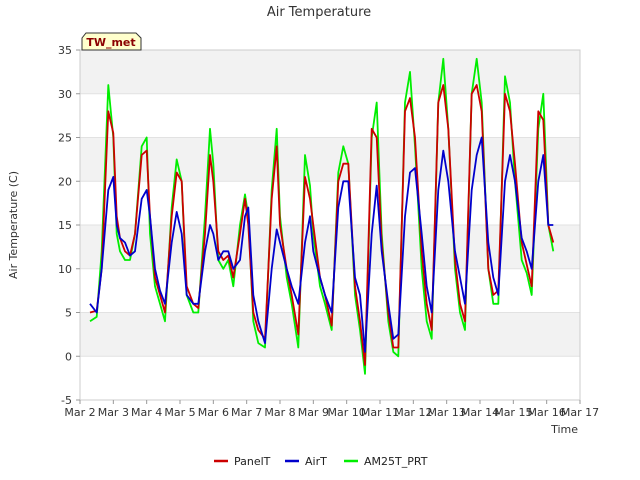  I want to click on y-axis-ticks: -5 0 5 10 15 20 25 30 35, so click(69, 225).